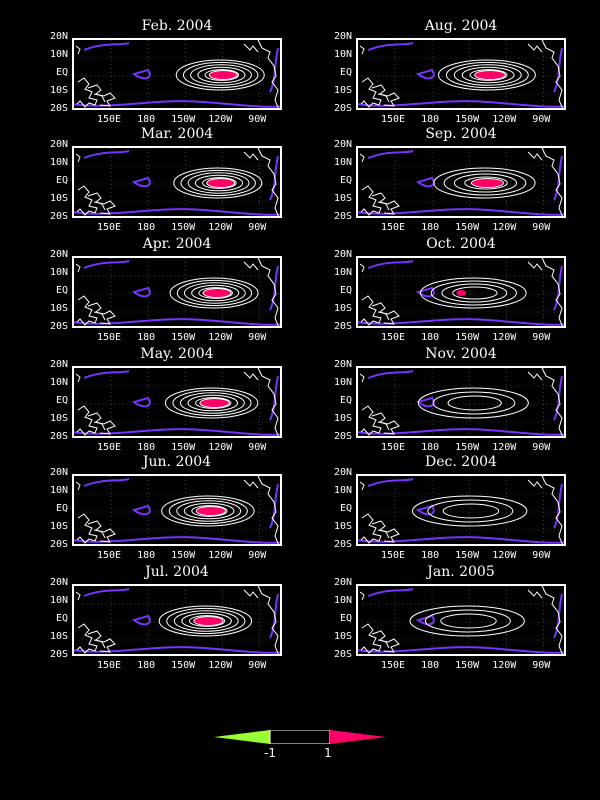 The image size is (600, 800). I want to click on y-tick-label: 20N, so click(342, 364).